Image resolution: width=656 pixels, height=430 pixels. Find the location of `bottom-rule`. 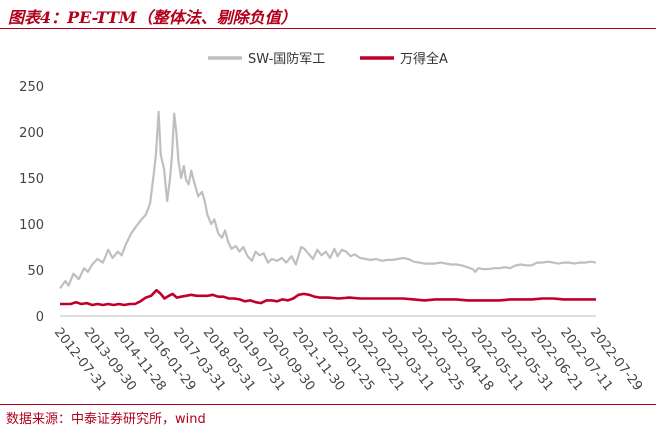

bottom-rule is located at coordinates (328, 404).